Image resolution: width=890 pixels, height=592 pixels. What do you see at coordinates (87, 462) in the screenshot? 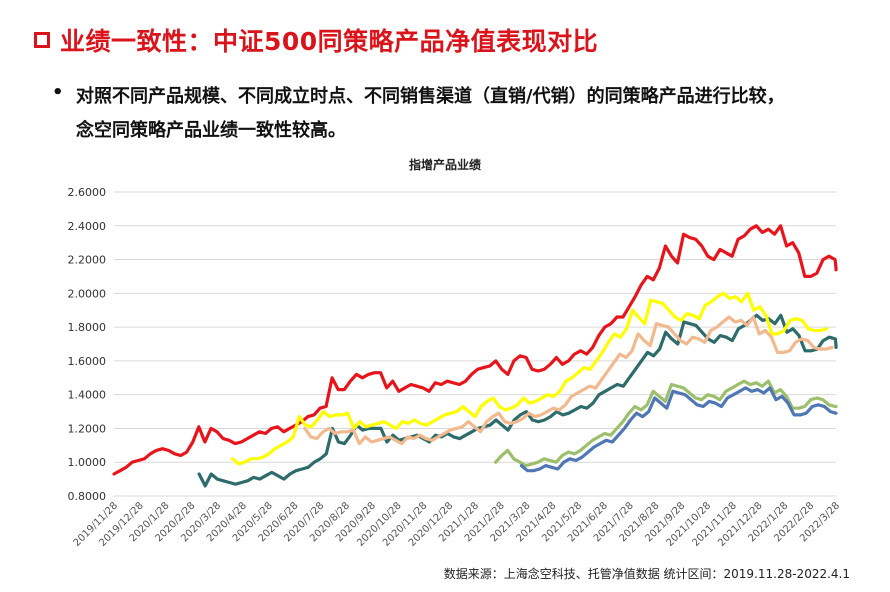
I see `y-tick-label: 1.0000` at bounding box center [87, 462].